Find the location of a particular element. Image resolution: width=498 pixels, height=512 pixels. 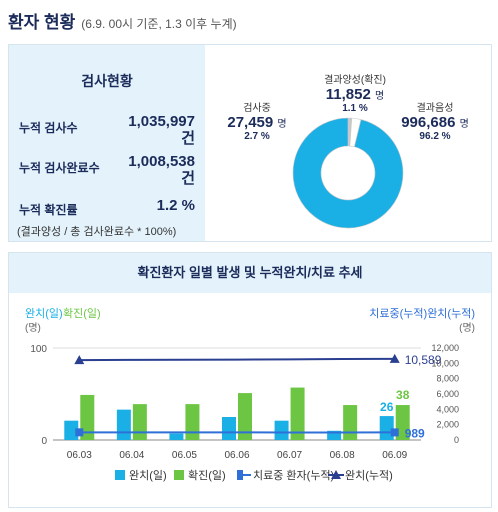

donut-value-number: 996,686 is located at coordinates (428, 122).